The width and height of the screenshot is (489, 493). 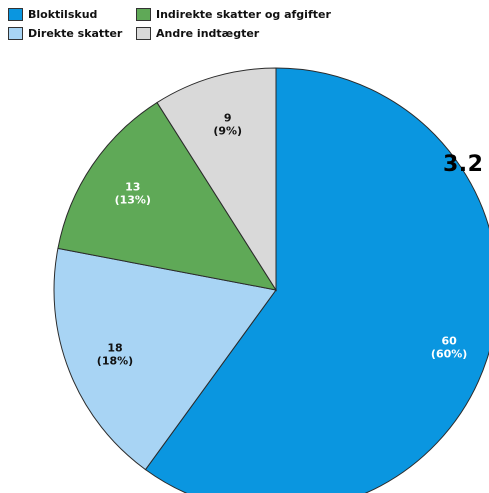 I want to click on legend-item-bloktilskud: Bloktilskud, so click(x=52, y=14).